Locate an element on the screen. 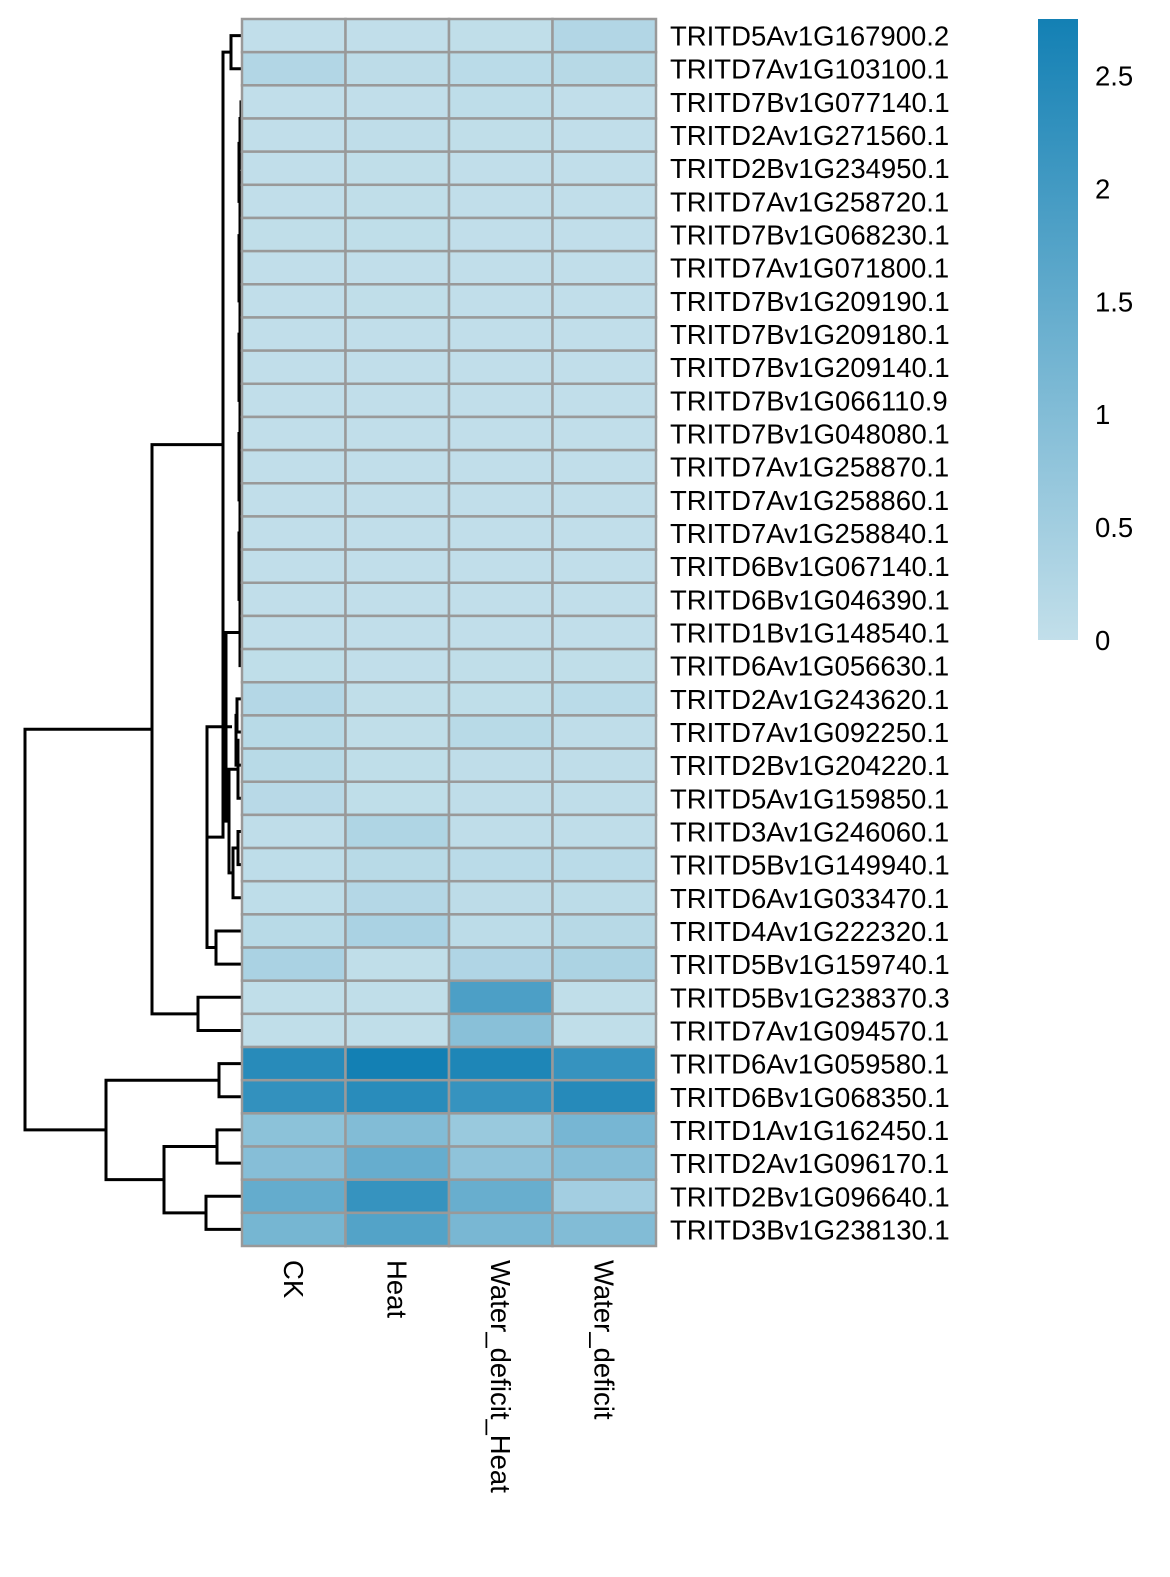  row-label: TRITD5Bv1G149940.1 is located at coordinates (810, 865).